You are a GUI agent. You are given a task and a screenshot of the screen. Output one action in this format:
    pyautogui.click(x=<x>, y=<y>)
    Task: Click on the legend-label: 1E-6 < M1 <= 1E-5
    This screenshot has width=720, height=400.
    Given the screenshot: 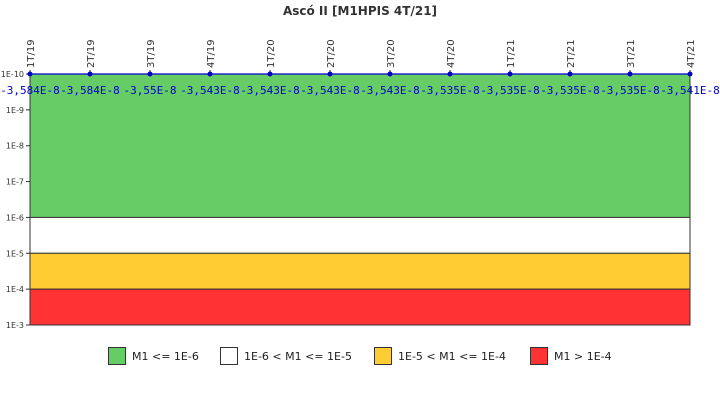 What is the action you would take?
    pyautogui.click(x=298, y=356)
    